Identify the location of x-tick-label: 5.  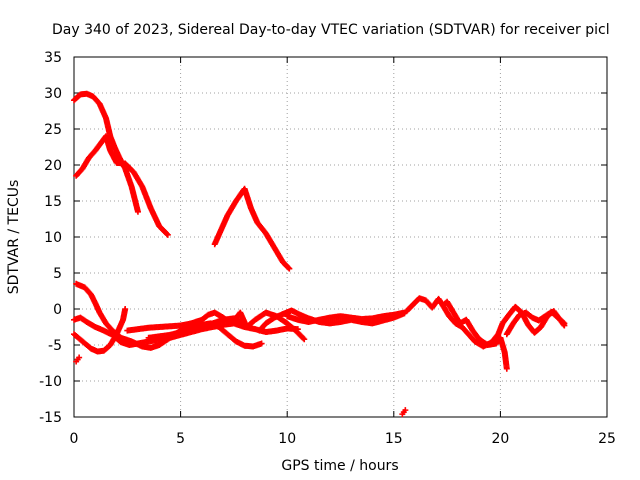
(180, 439).